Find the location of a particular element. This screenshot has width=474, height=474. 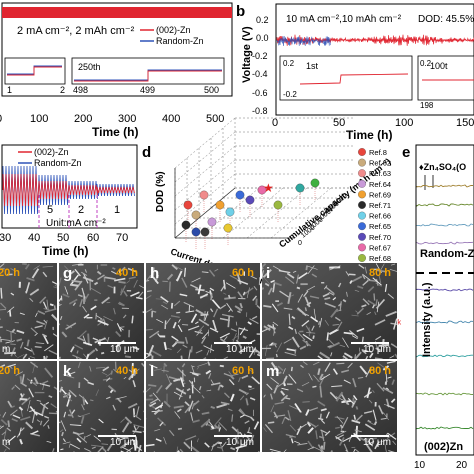

panel-b-ytick-3: -0.2 is located at coordinates (260, 56).